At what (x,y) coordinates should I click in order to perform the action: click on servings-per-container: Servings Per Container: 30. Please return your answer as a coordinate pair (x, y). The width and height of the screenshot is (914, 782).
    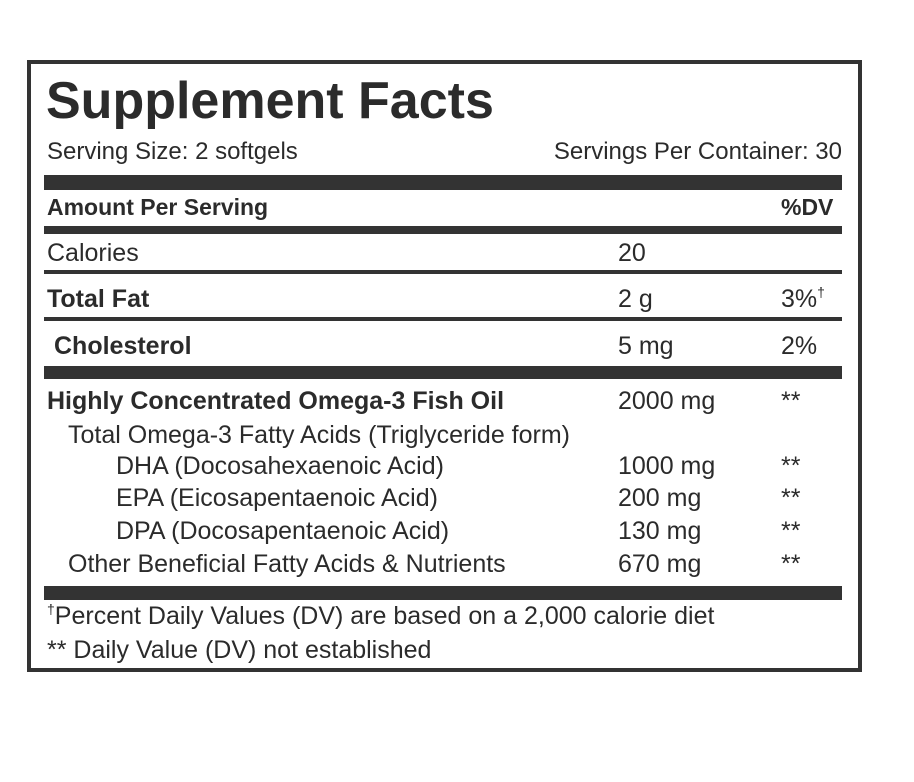
    Looking at the image, I should click on (697, 151).